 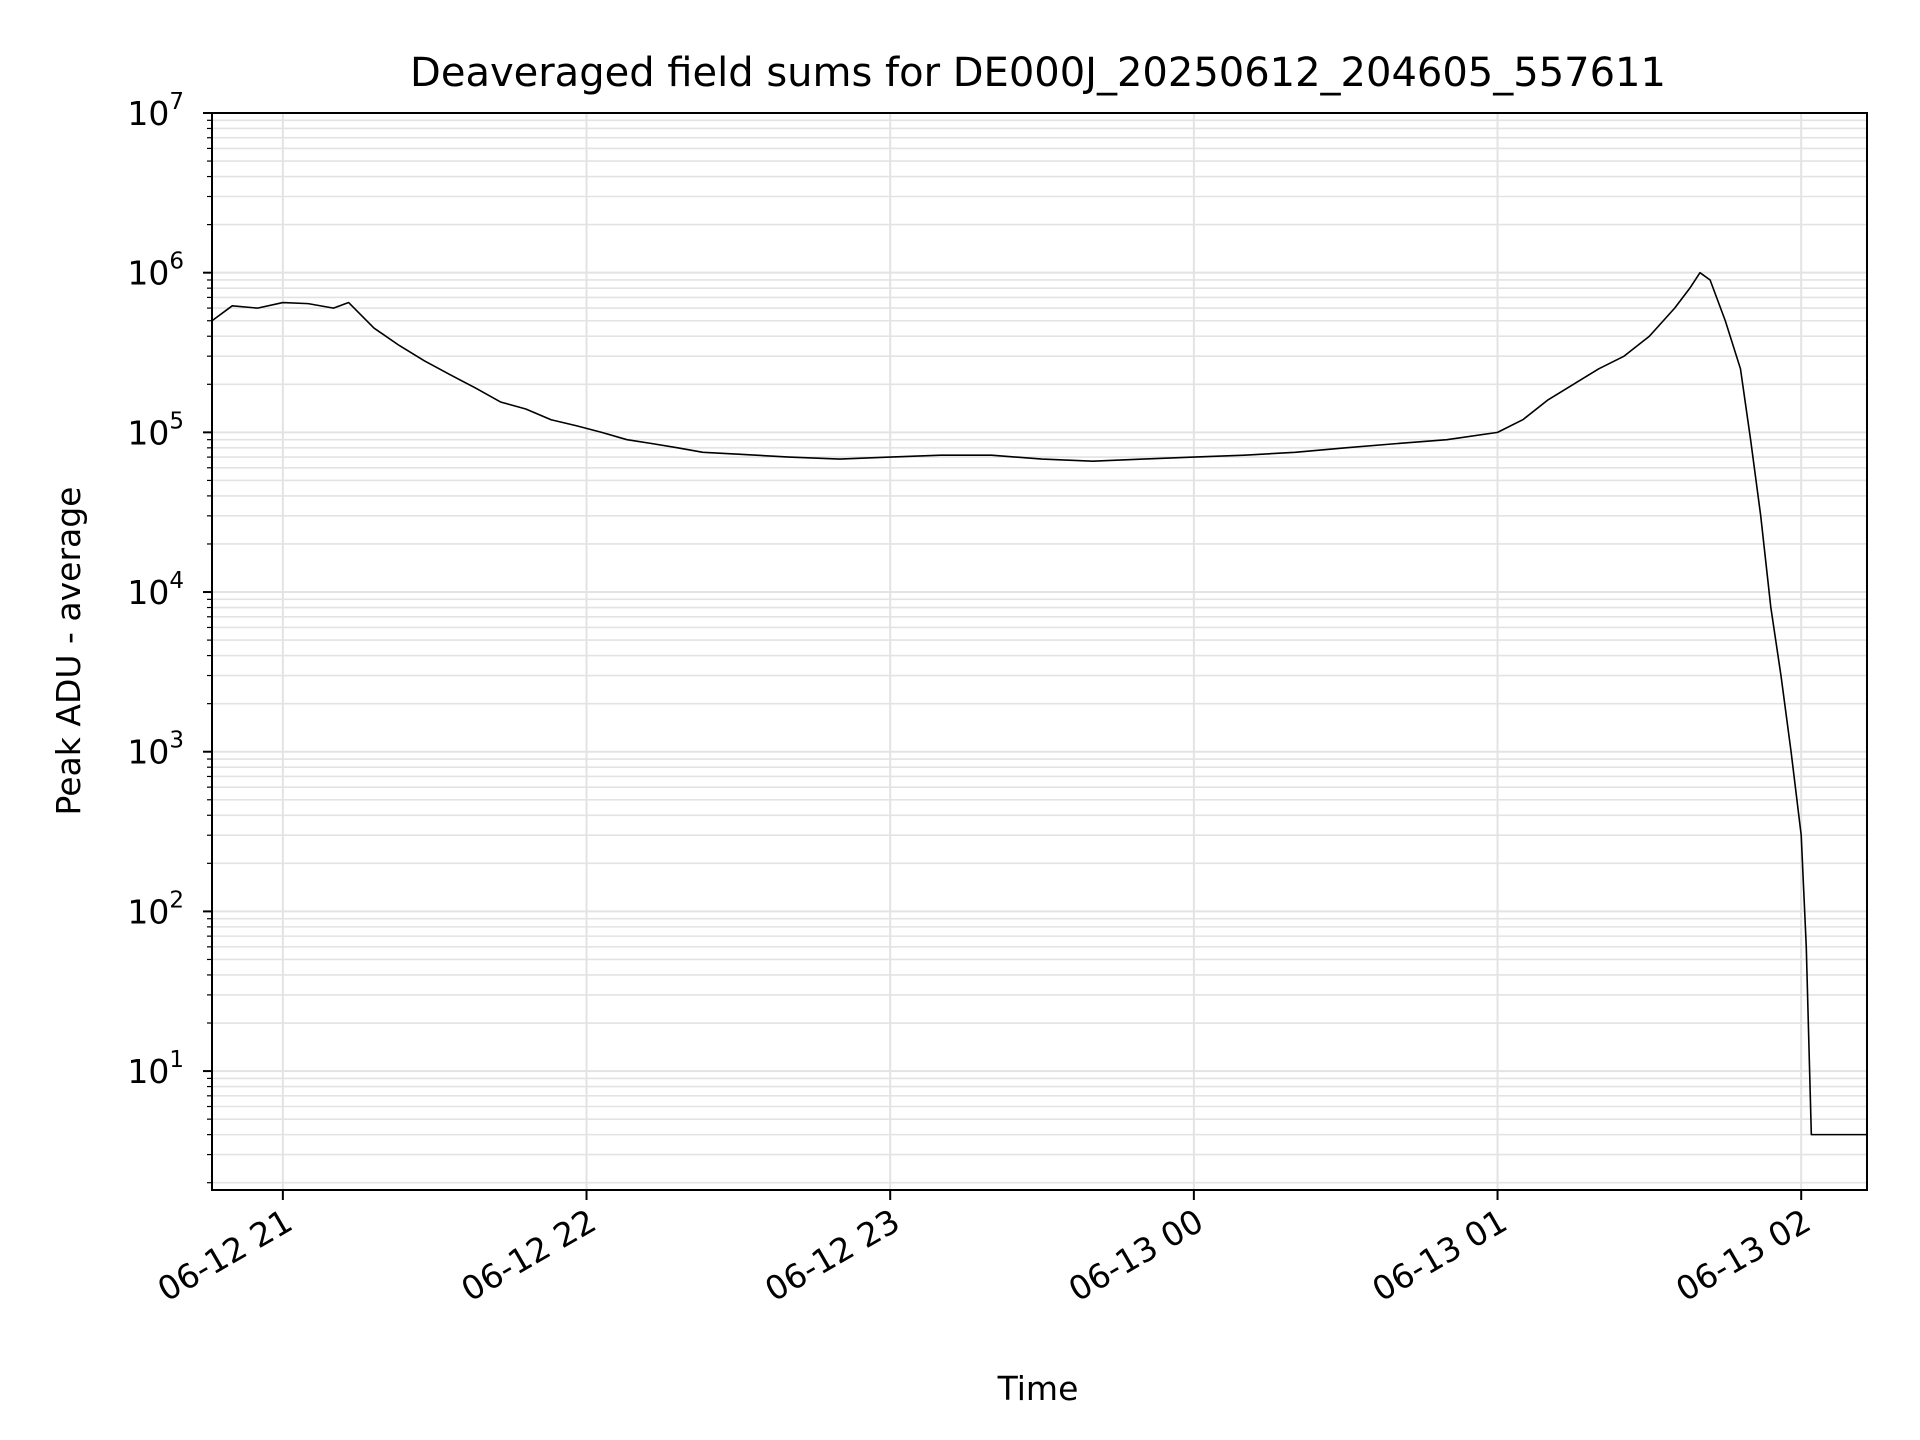 I want to click on y-tick-label: 10⁴, so click(x=155, y=590).